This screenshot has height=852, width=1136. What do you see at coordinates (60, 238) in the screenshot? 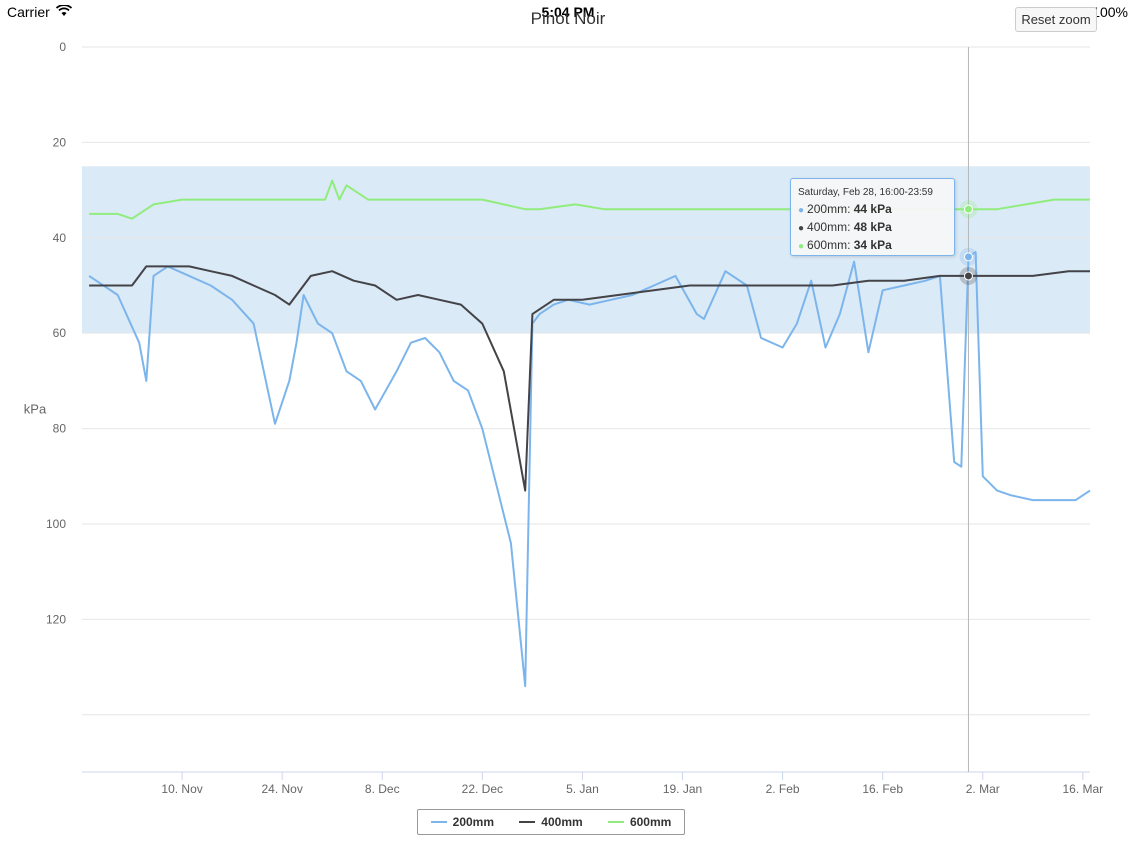
I see `y-tick-label: 40` at bounding box center [60, 238].